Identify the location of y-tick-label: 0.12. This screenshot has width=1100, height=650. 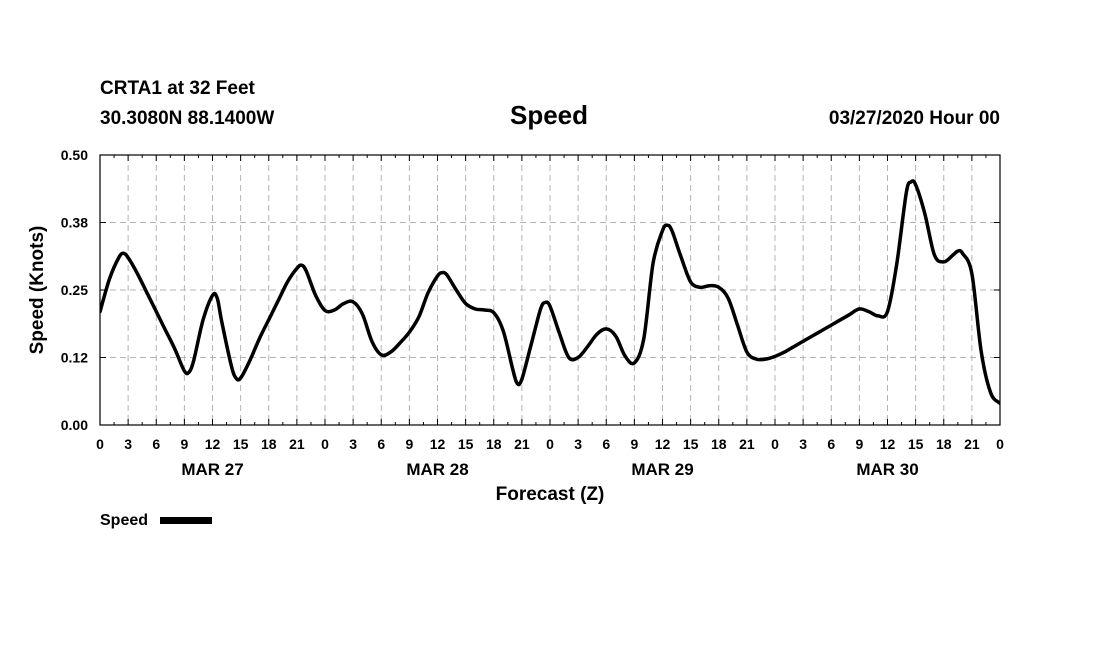
(74, 358).